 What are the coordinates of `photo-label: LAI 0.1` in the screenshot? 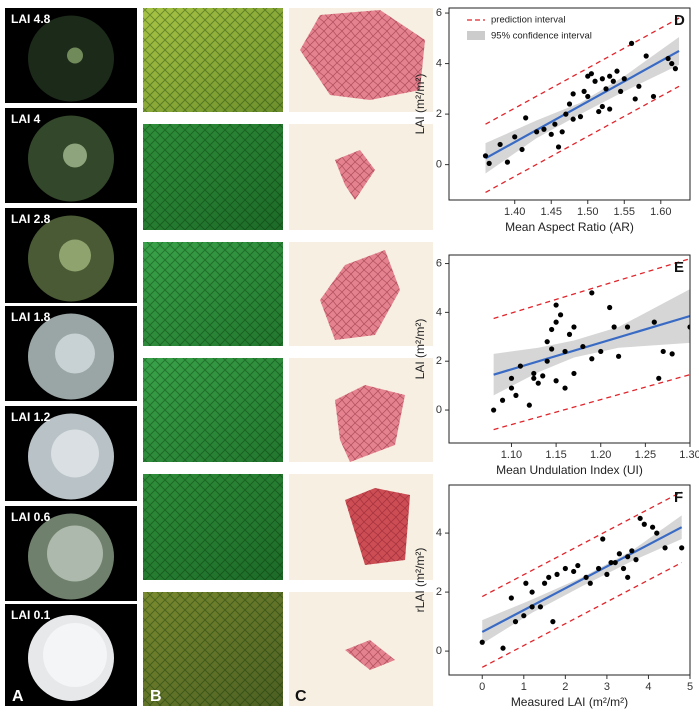 It's located at (31, 615).